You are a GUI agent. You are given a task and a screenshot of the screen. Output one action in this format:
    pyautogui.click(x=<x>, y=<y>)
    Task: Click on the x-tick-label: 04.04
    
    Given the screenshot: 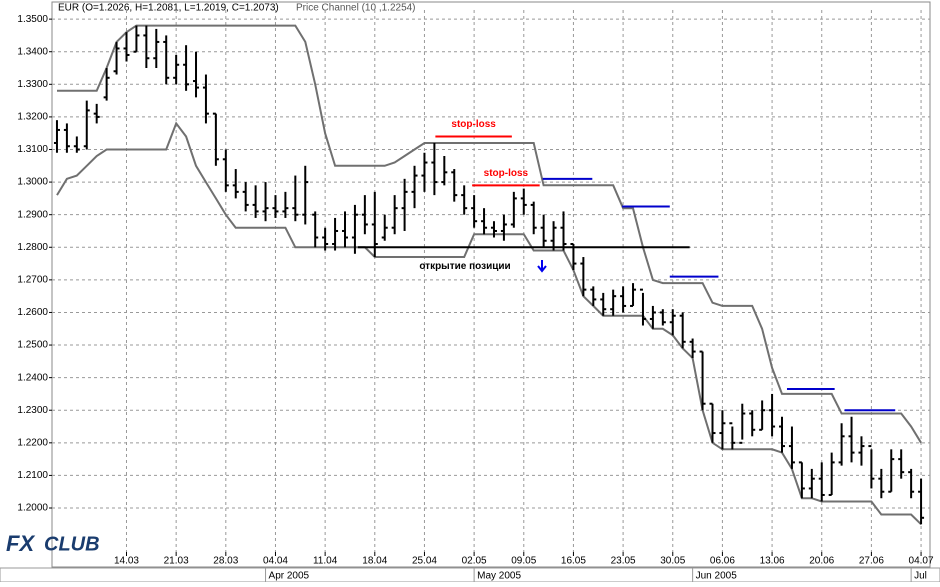 What is the action you would take?
    pyautogui.click(x=275, y=561)
    